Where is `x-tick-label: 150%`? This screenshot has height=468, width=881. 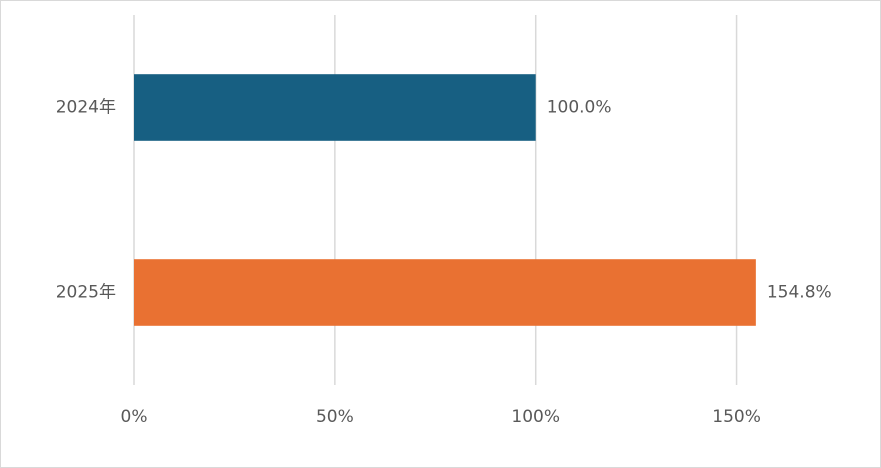 x-tick-label: 150% is located at coordinates (736, 417).